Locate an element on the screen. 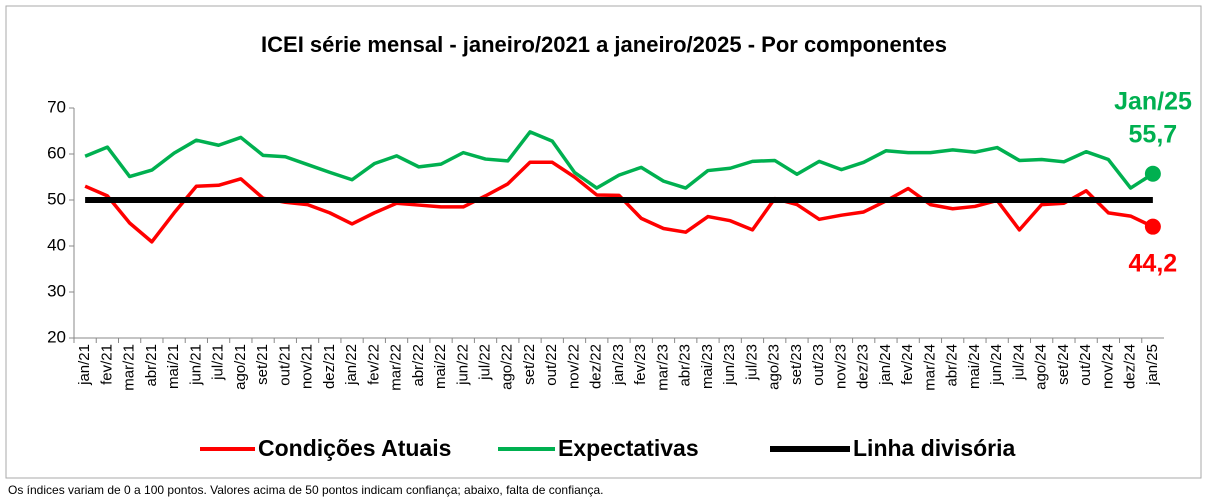 This screenshot has height=502, width=1208. x-tick-label: abr/23 is located at coordinates (685, 365).